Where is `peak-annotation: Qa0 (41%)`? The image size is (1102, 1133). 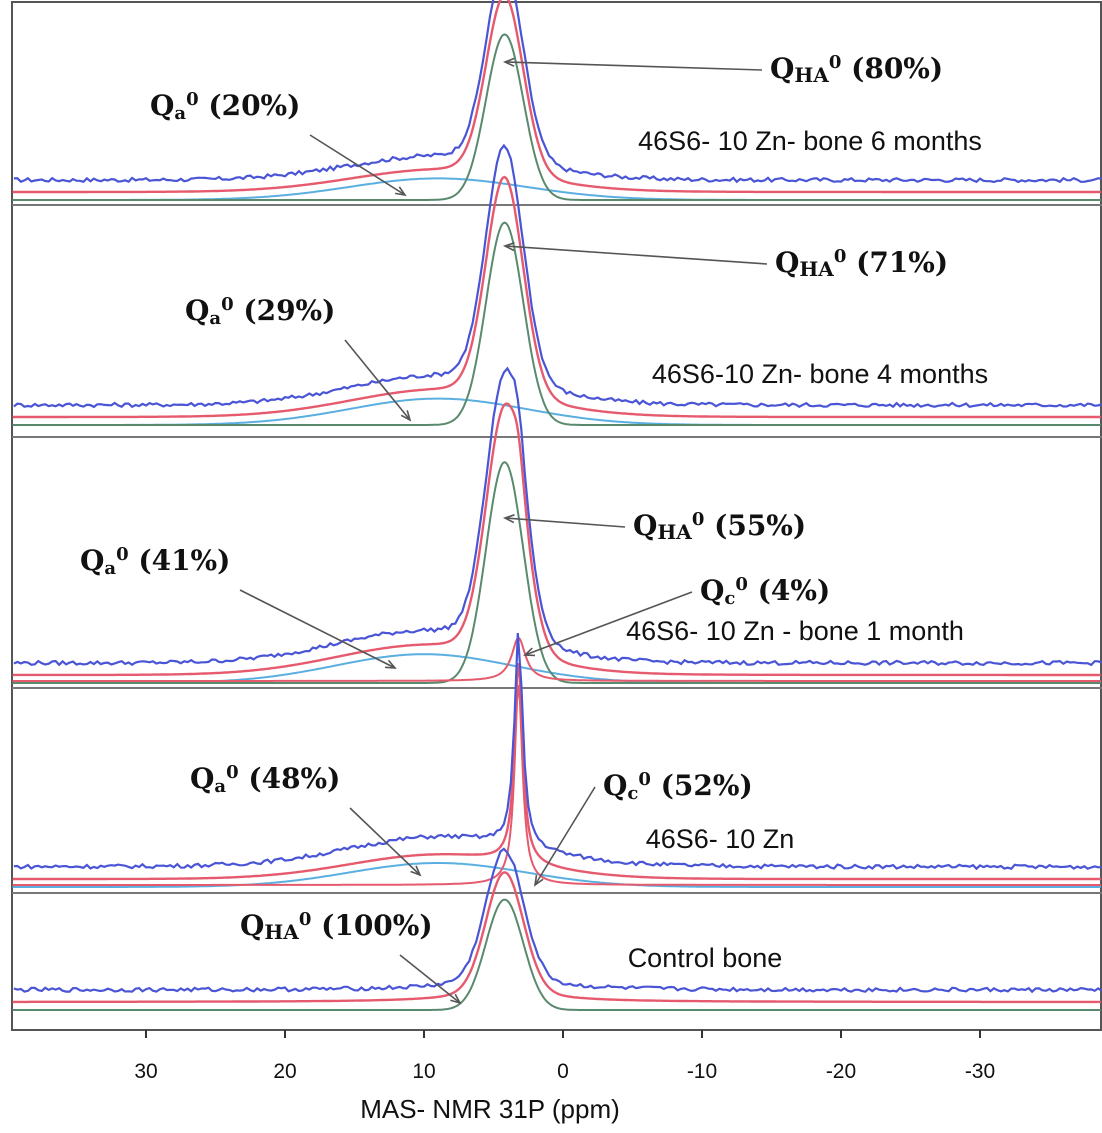 peak-annotation: Qa0 (41%) is located at coordinates (155, 561).